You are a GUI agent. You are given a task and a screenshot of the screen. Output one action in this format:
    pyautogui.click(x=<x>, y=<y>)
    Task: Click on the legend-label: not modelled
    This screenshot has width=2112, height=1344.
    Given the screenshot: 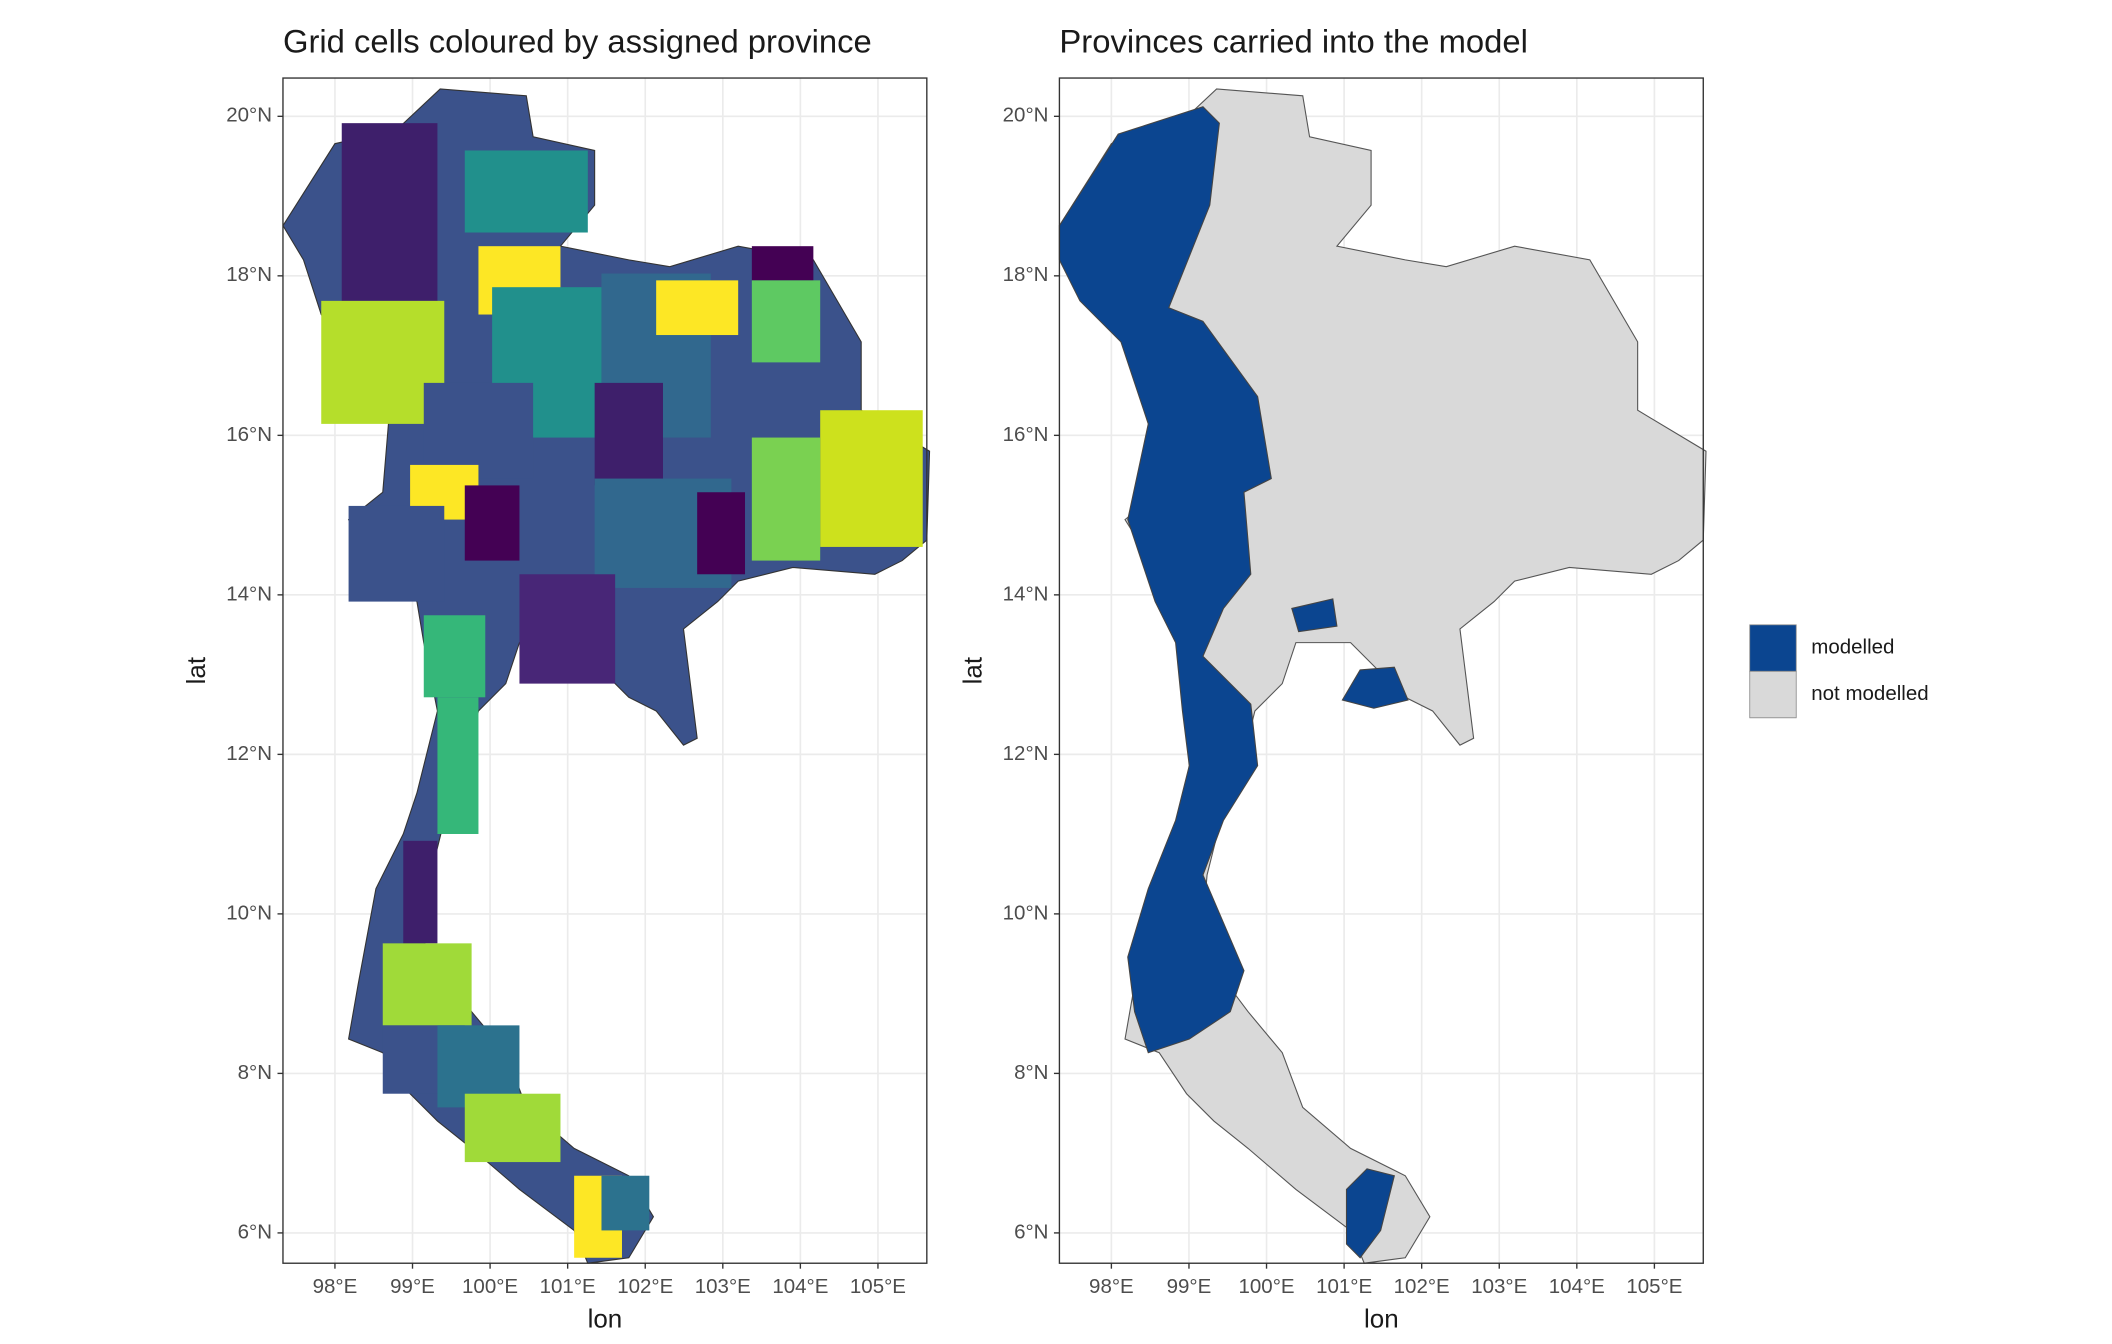 What is the action you would take?
    pyautogui.click(x=1869, y=693)
    